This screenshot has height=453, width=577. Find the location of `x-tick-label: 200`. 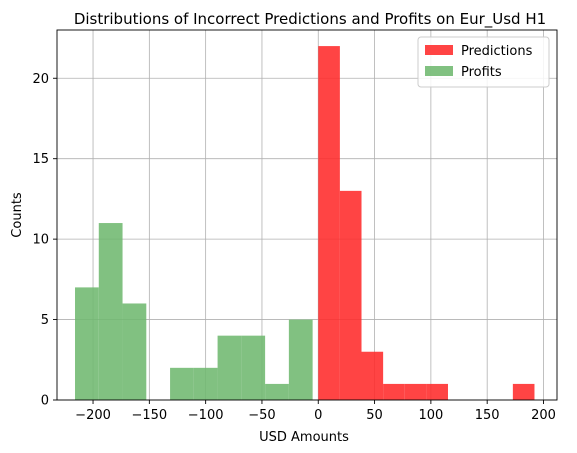

x-tick-label: 200 is located at coordinates (543, 415).